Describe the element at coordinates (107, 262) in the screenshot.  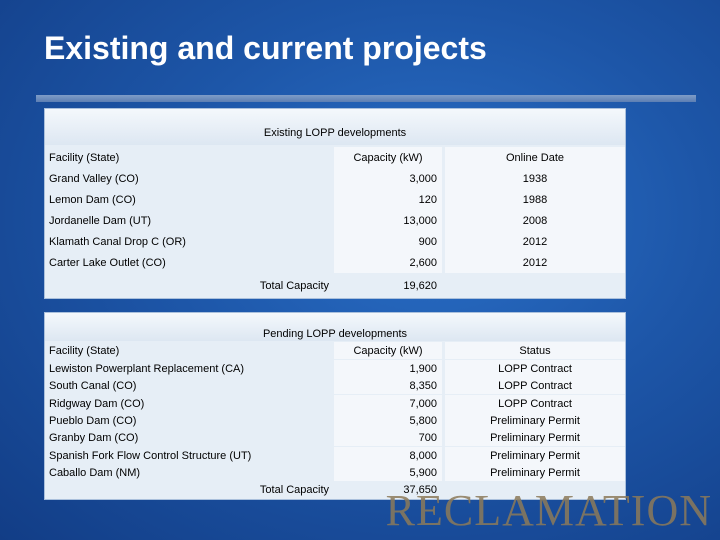
I see `facility-cell: Carter Lake Outlet (CO)` at that location.